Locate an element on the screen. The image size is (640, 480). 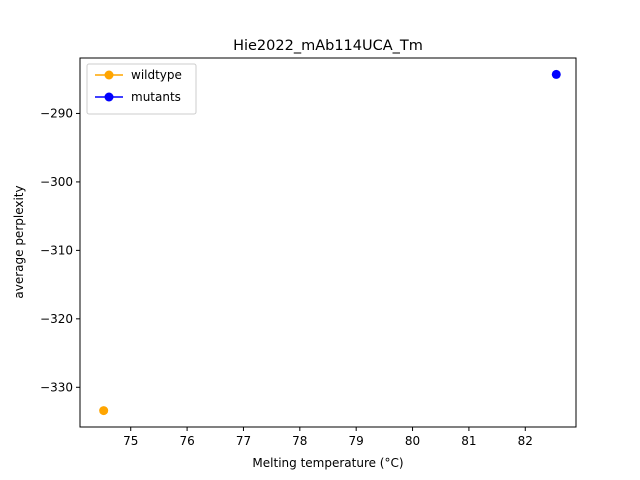
x-tick-label: 78 is located at coordinates (299, 441).